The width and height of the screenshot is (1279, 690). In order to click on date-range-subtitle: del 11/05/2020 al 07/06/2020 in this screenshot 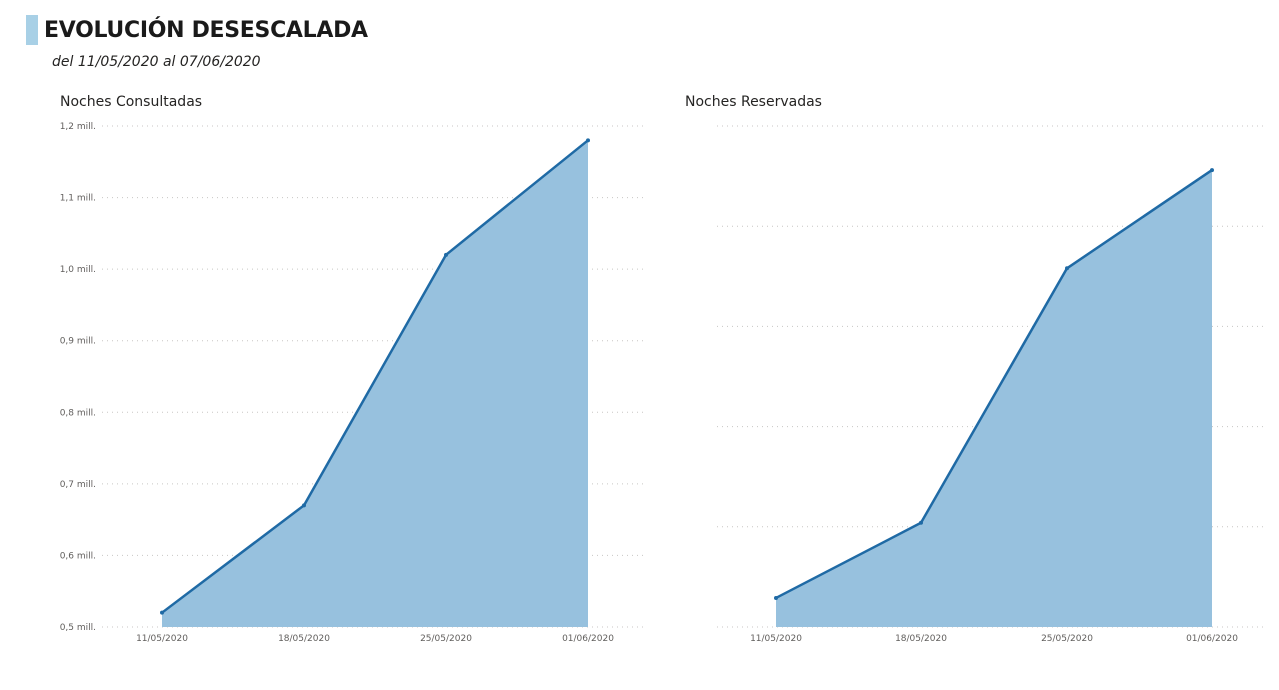, I will do `click(156, 62)`.